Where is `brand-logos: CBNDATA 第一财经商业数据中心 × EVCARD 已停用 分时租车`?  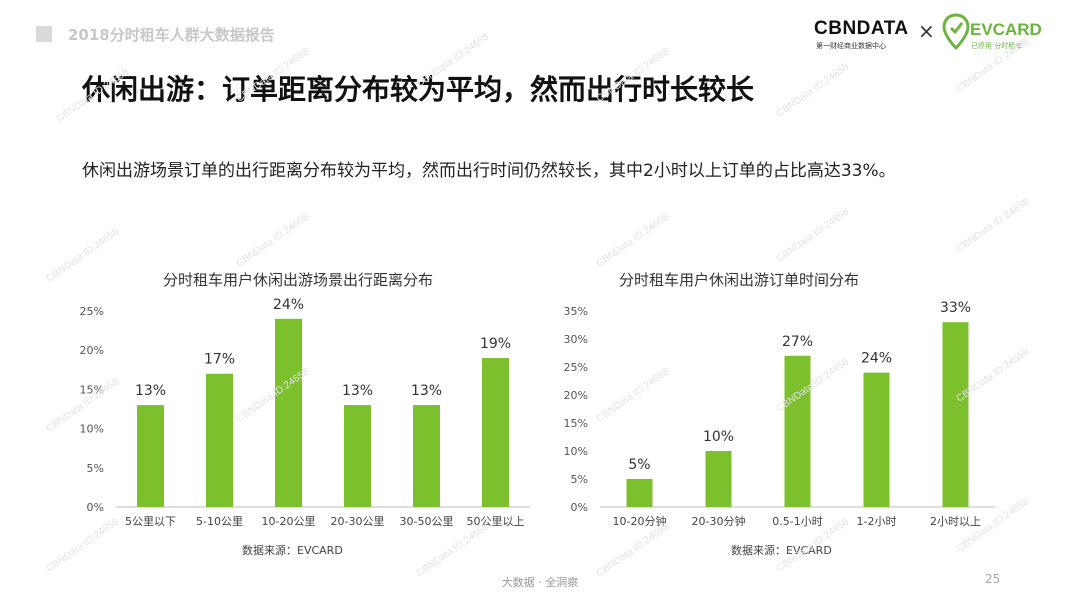
brand-logos: CBNDATA 第一财经商业数据中心 × EVCARD 已停用 分时租车 is located at coordinates (929, 34).